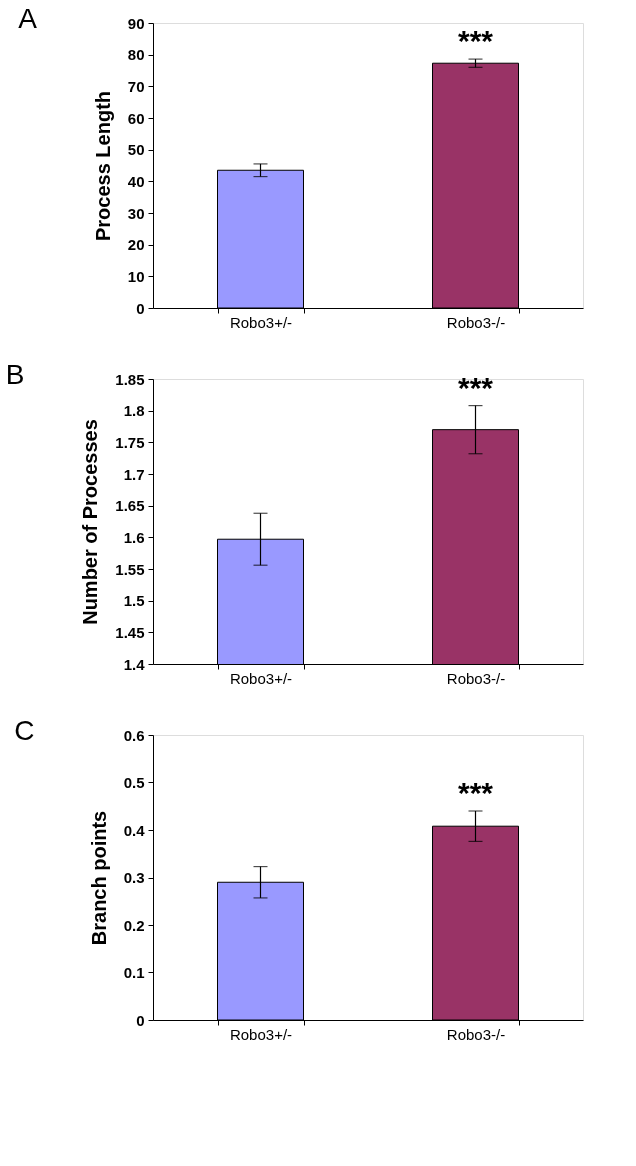 Image resolution: width=636 pixels, height=1166 pixels. What do you see at coordinates (136, 86) in the screenshot?
I see `y-tick-label: 70` at bounding box center [136, 86].